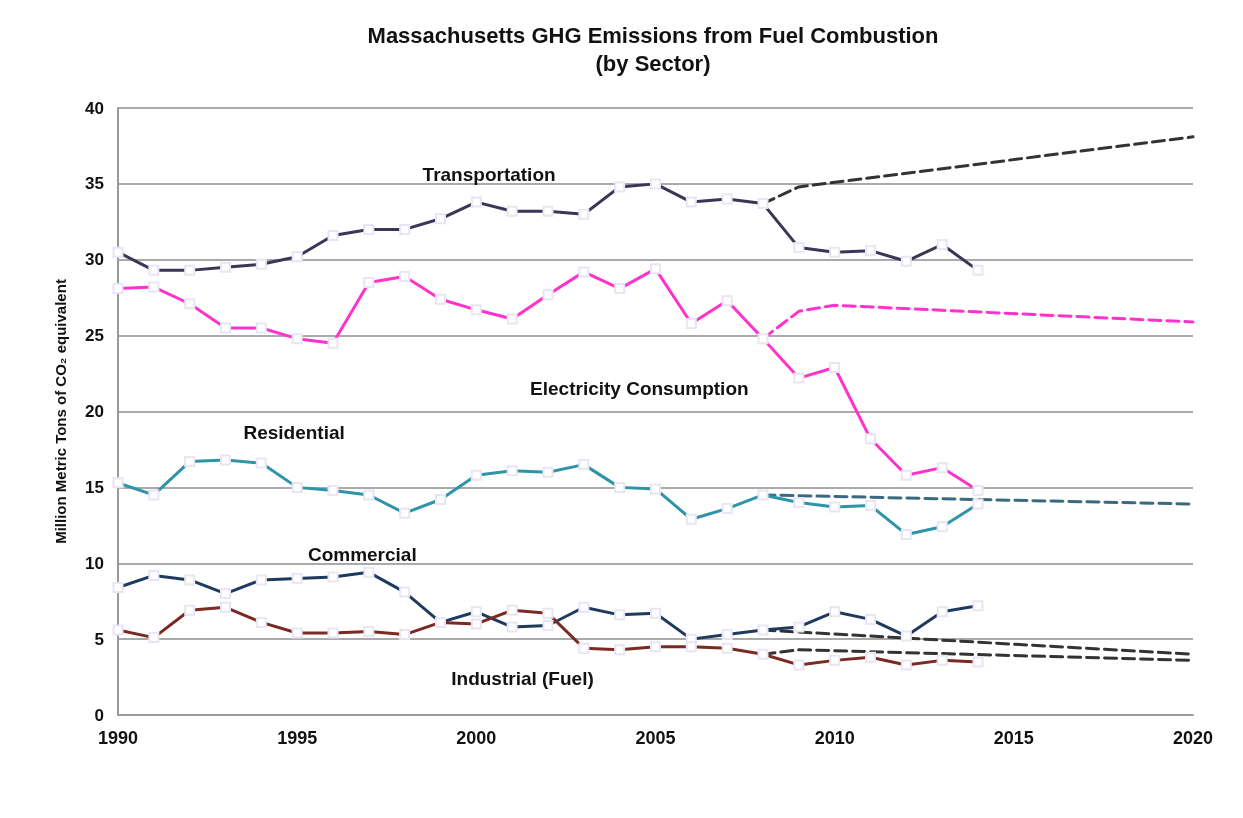  I want to click on series-label: Commercial, so click(362, 554).